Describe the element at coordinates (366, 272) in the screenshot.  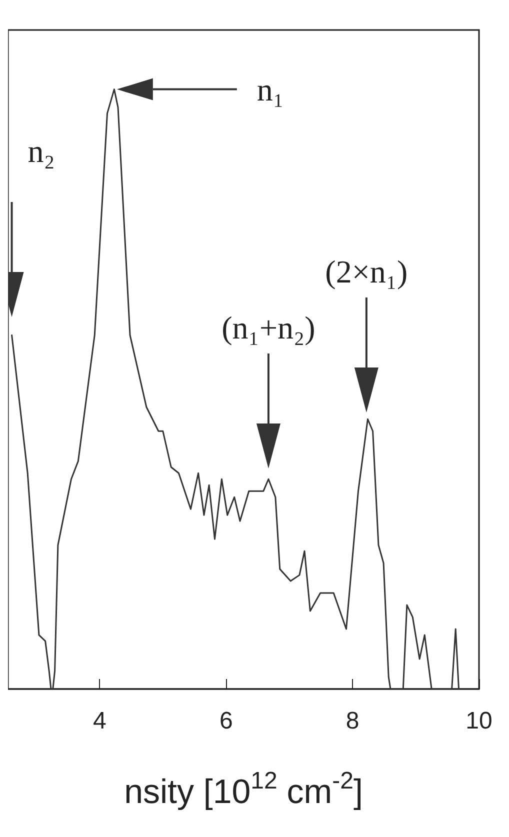
I see `annotation: (2×n₁)` at that location.